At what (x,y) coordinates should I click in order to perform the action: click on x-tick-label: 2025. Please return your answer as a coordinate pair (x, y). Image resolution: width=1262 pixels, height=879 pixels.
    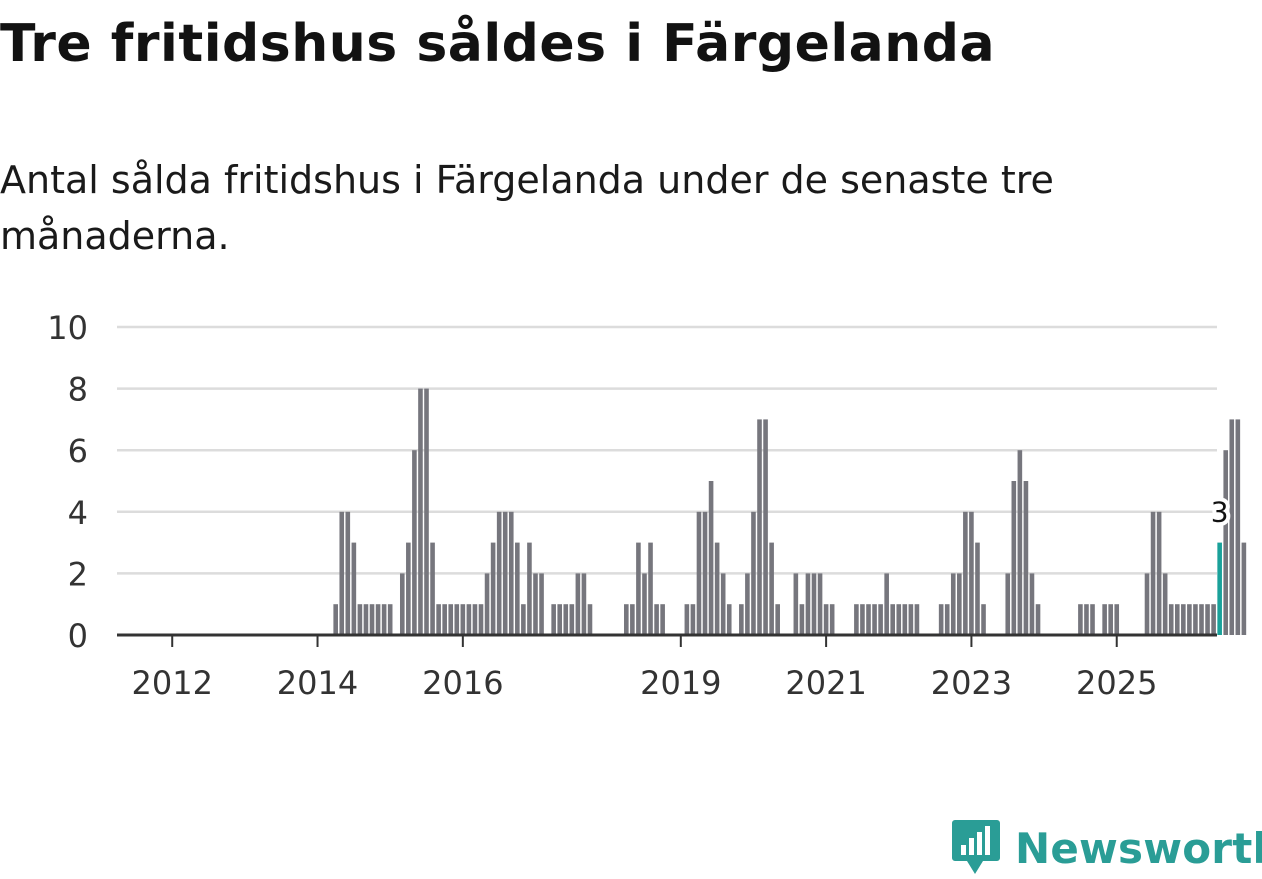
    Looking at the image, I should click on (1116, 683).